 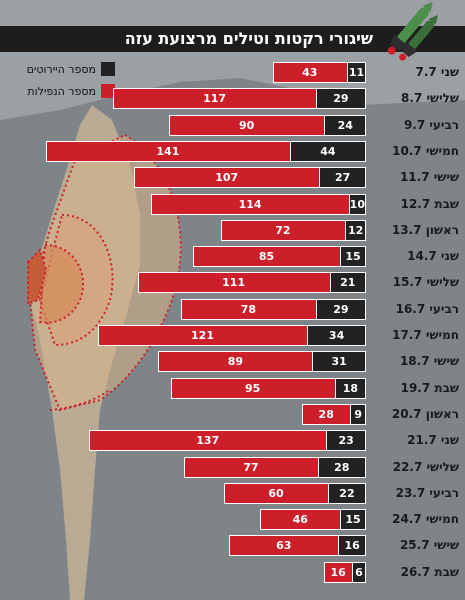 I want to click on category-label: שני 21.7, so click(x=433, y=440).